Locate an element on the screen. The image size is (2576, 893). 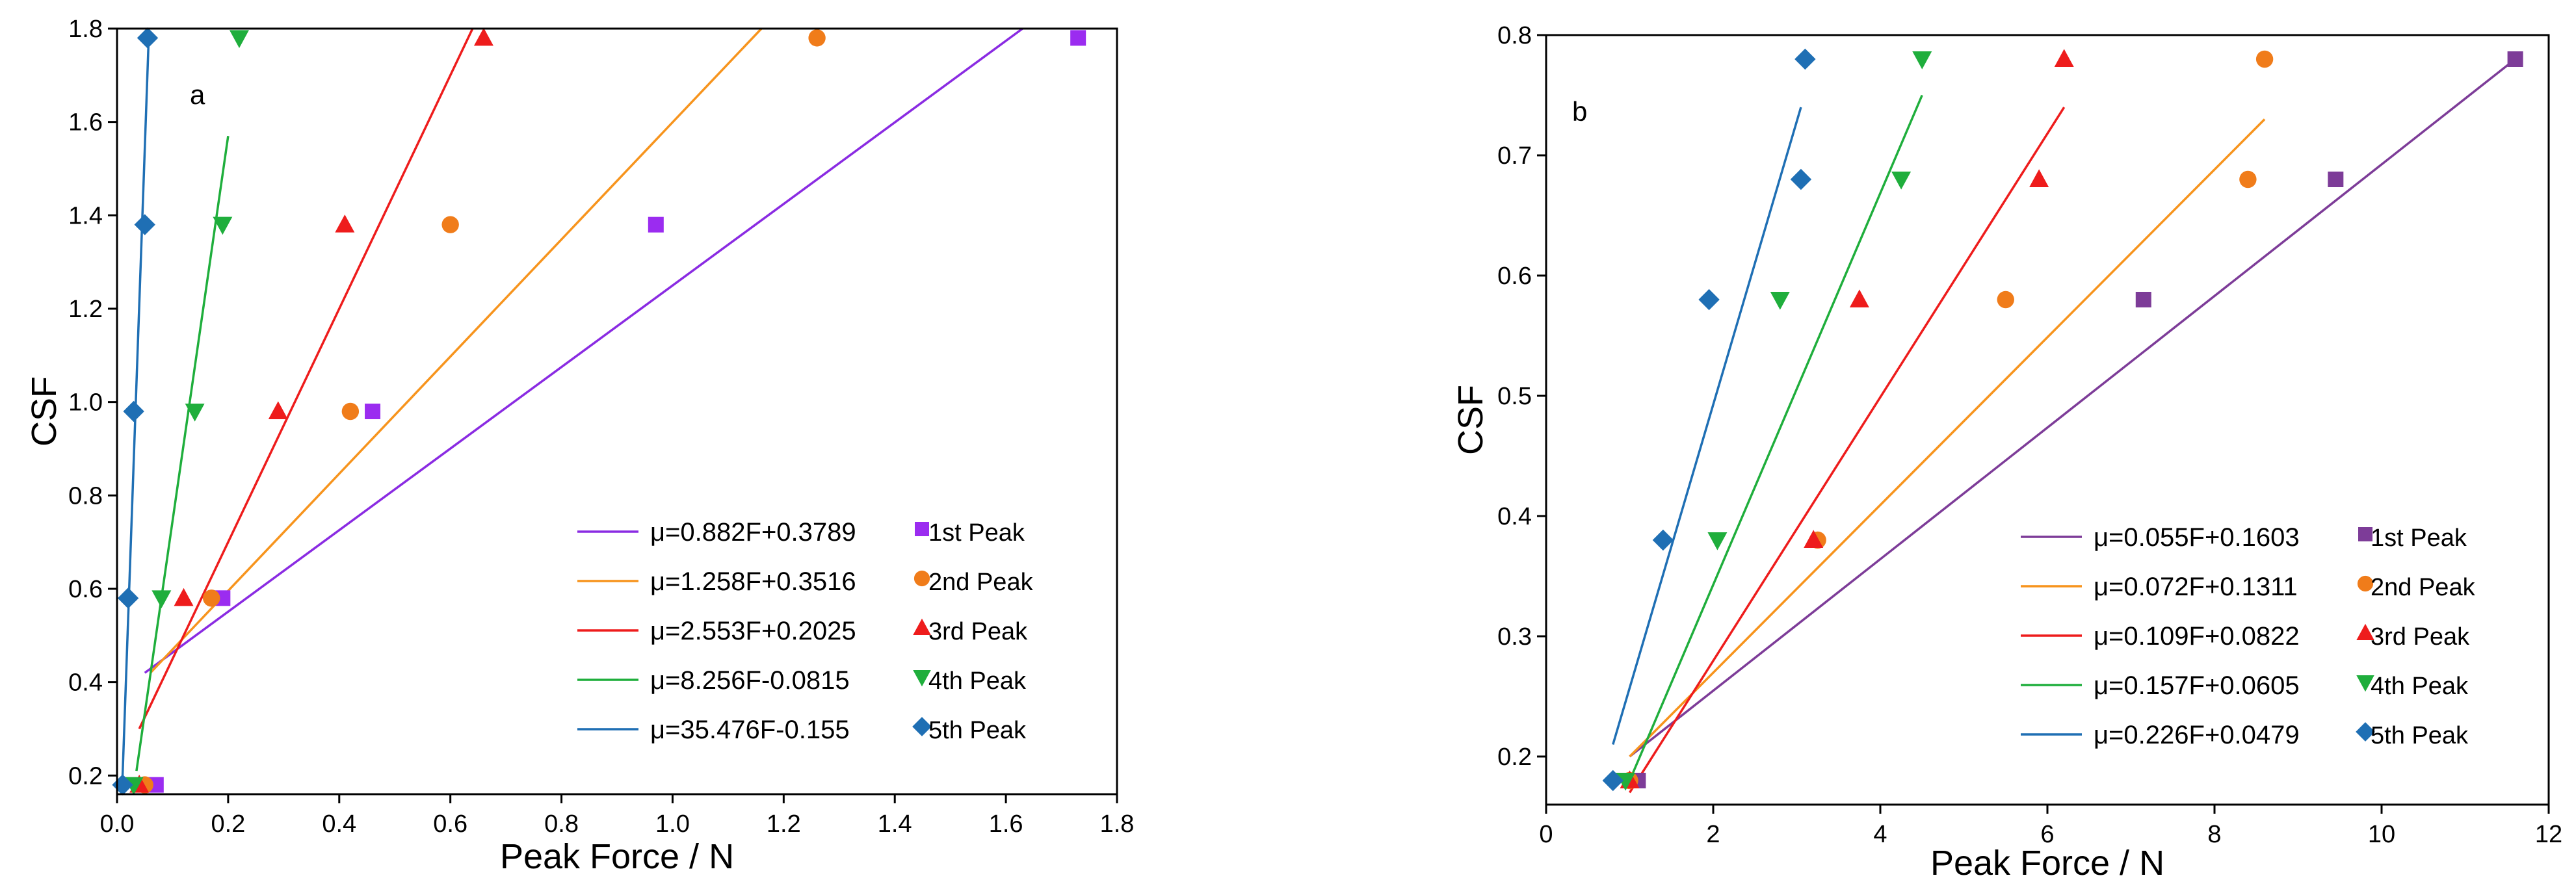
x-tick-label: 8 is located at coordinates (2214, 835).